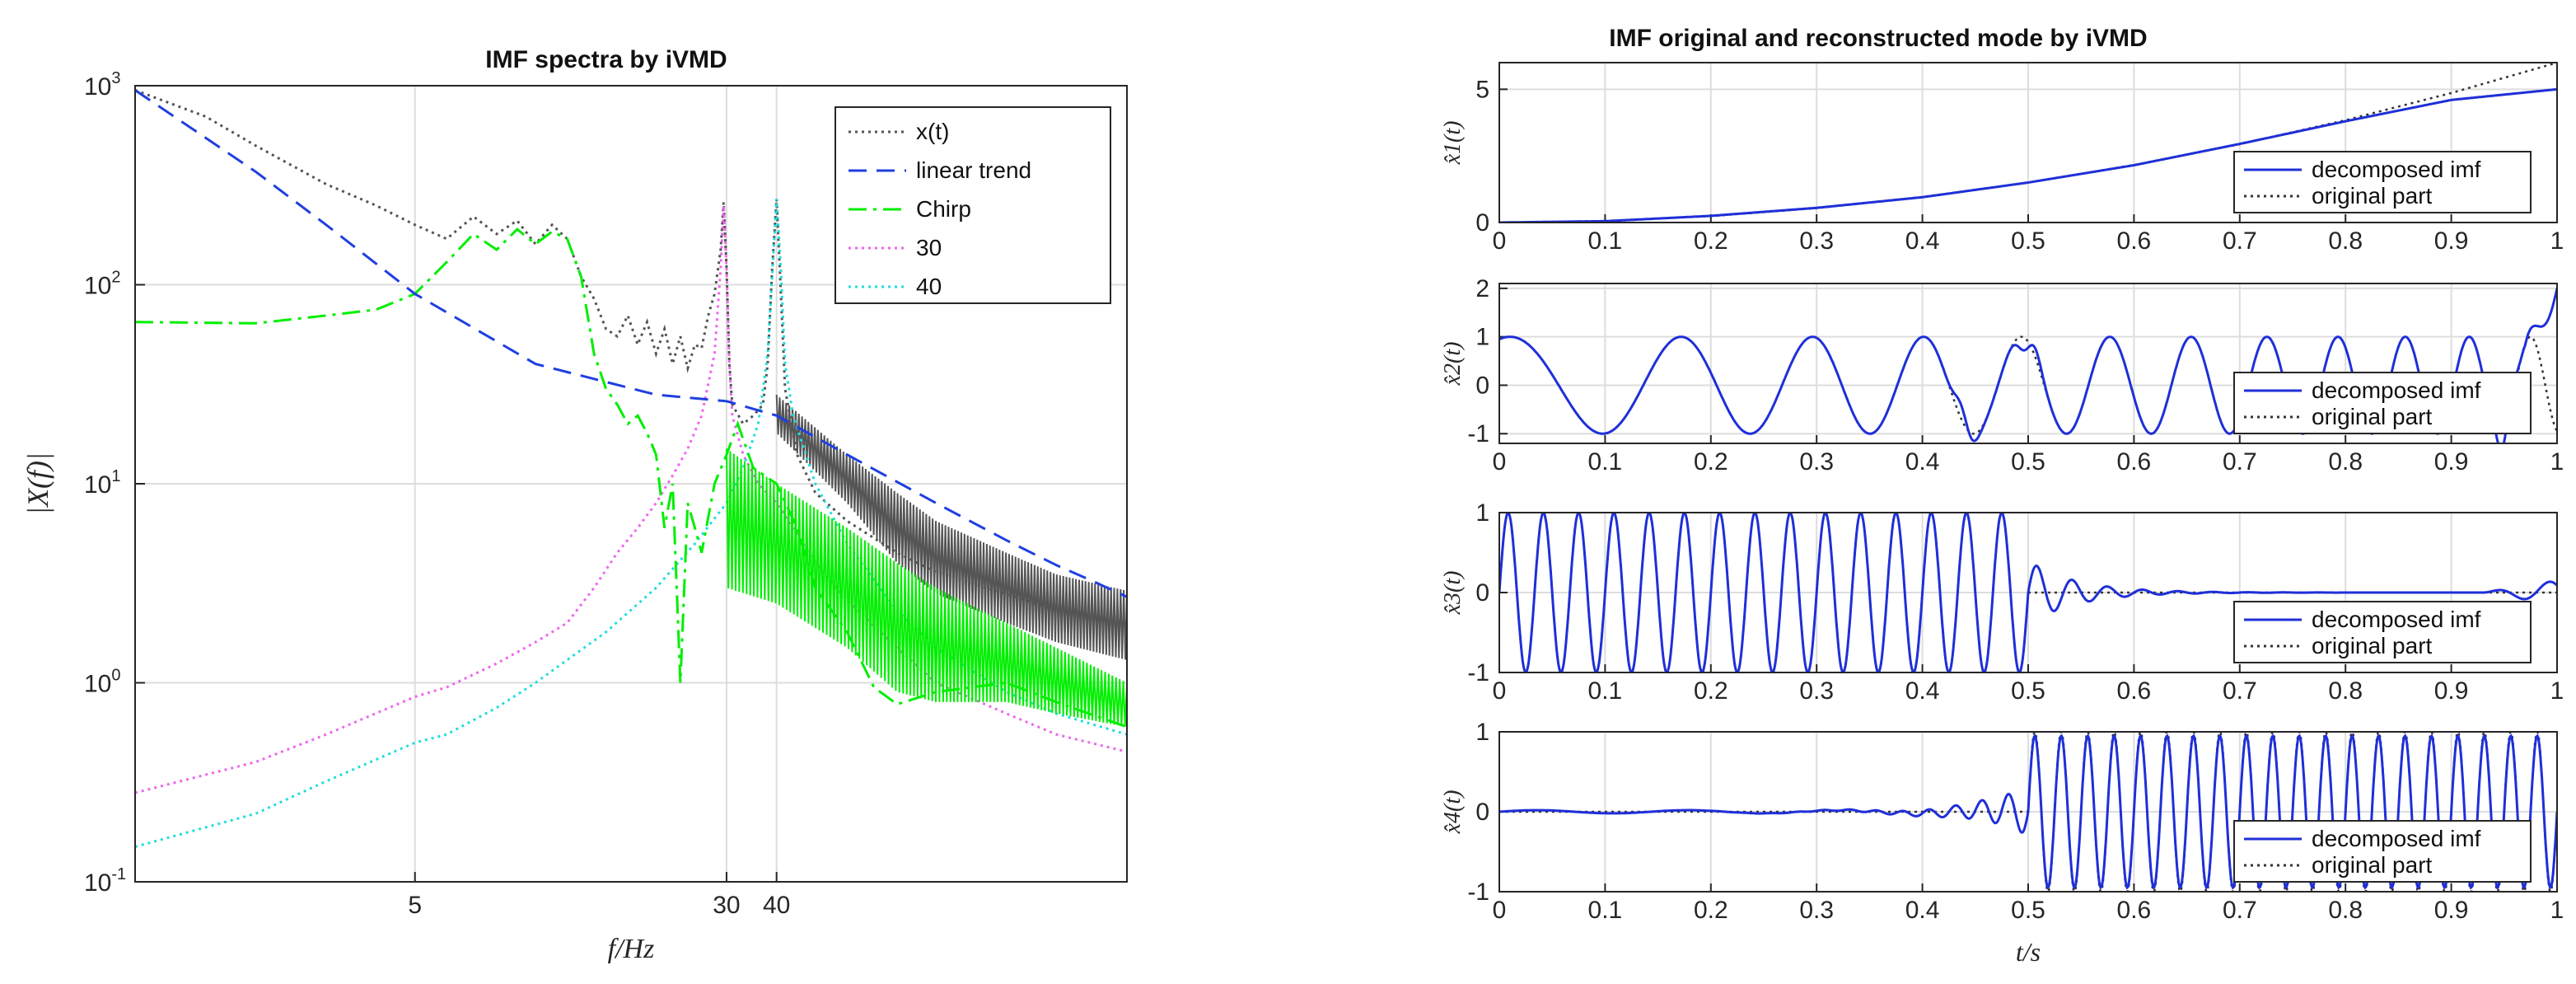 This screenshot has height=984, width=2576. I want to click on modes-original-line, so click(2028, 143).